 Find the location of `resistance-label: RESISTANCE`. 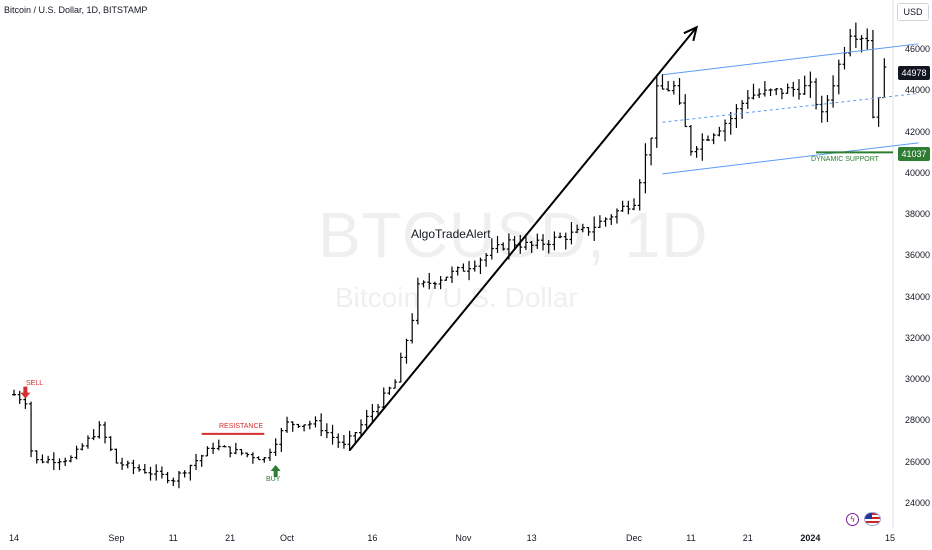

resistance-label: RESISTANCE is located at coordinates (241, 426).